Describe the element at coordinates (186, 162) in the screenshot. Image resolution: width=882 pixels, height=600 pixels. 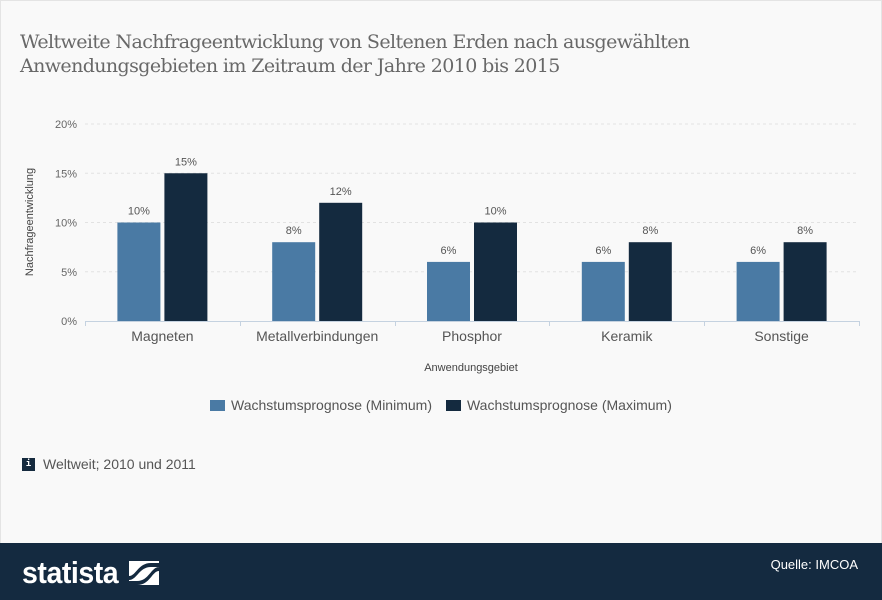
I see `data-label: 15%` at that location.